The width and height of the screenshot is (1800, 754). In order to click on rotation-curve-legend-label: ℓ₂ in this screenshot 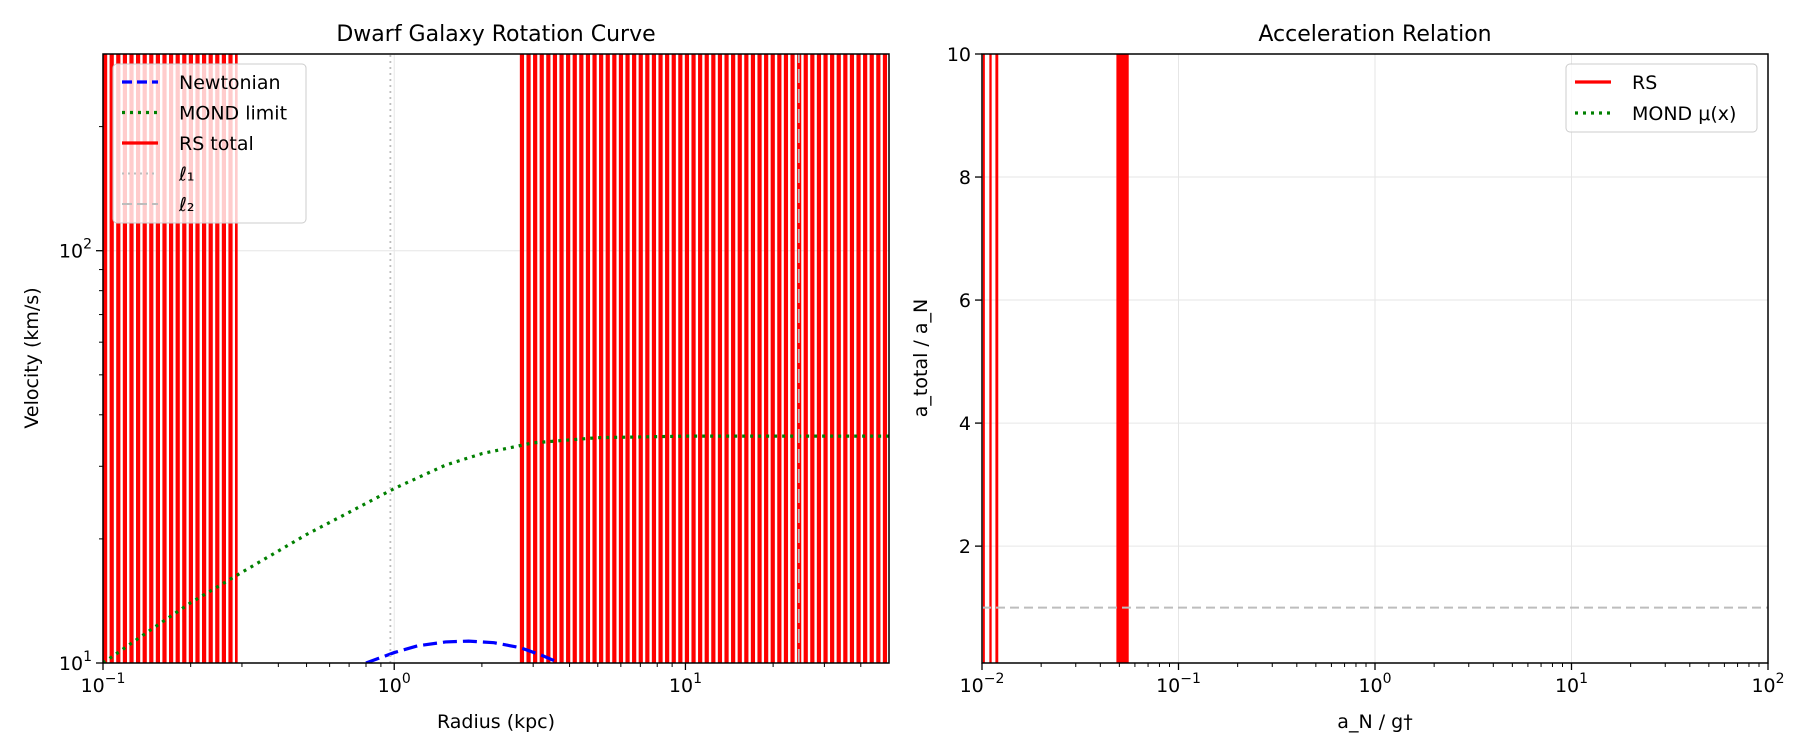, I will do `click(186, 205)`.